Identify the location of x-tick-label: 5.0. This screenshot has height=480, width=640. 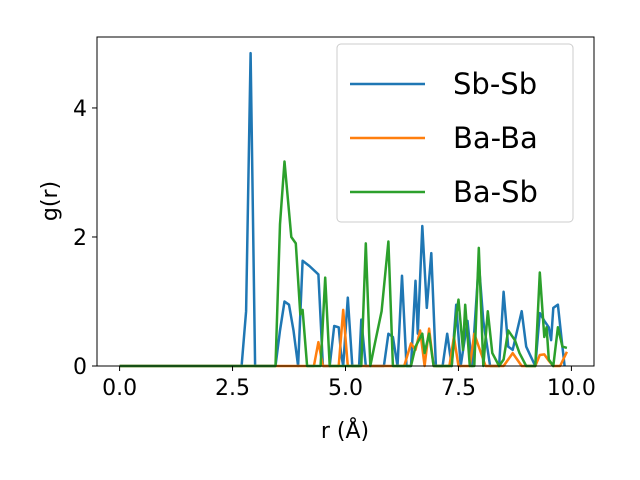
(345, 388).